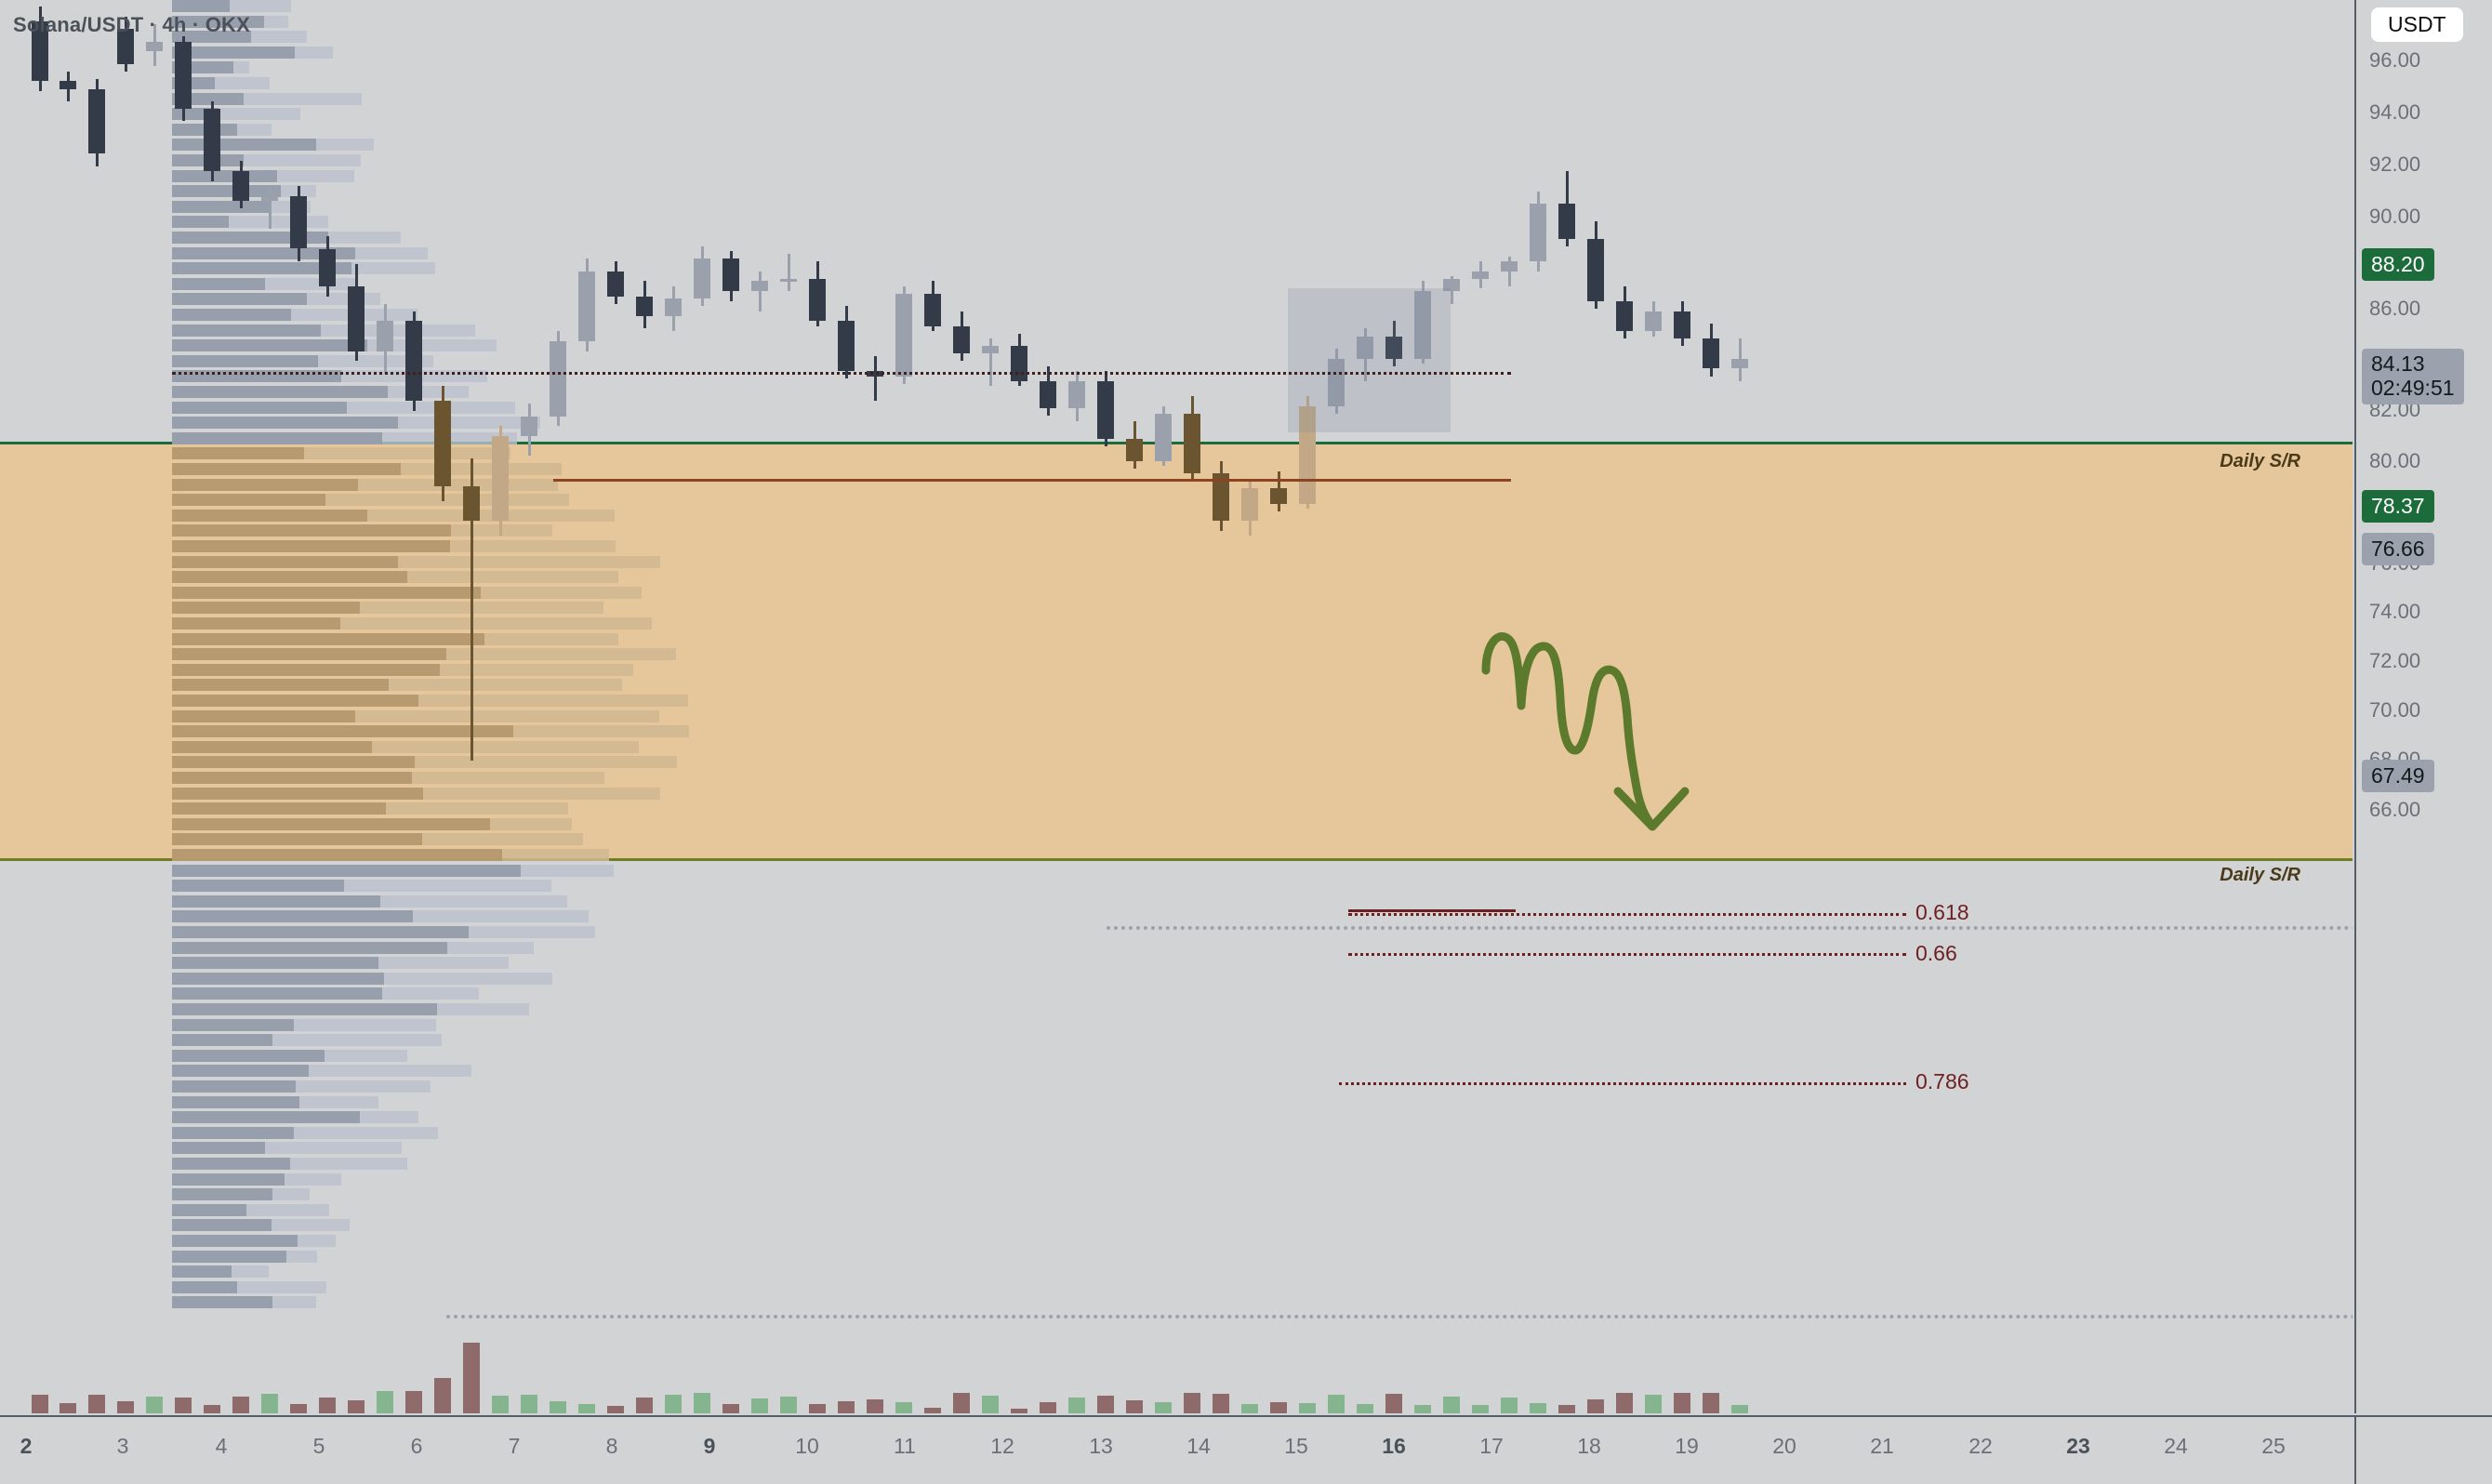 The image size is (2492, 1484). I want to click on volume-pane, so click(1176, 1376).